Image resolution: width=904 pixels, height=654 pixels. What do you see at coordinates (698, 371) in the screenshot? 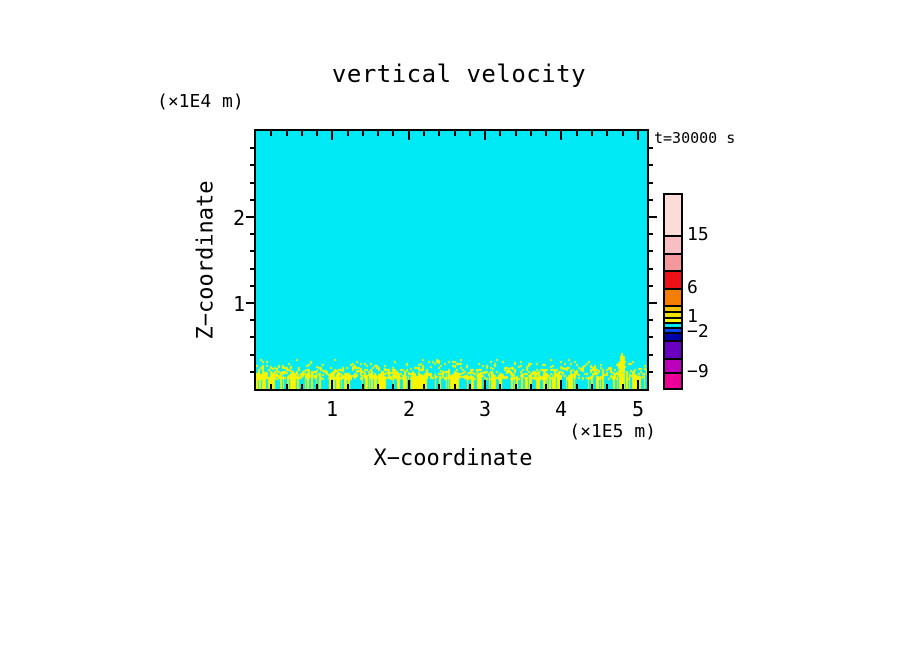
I see `colorbar-level-label: −9` at bounding box center [698, 371].